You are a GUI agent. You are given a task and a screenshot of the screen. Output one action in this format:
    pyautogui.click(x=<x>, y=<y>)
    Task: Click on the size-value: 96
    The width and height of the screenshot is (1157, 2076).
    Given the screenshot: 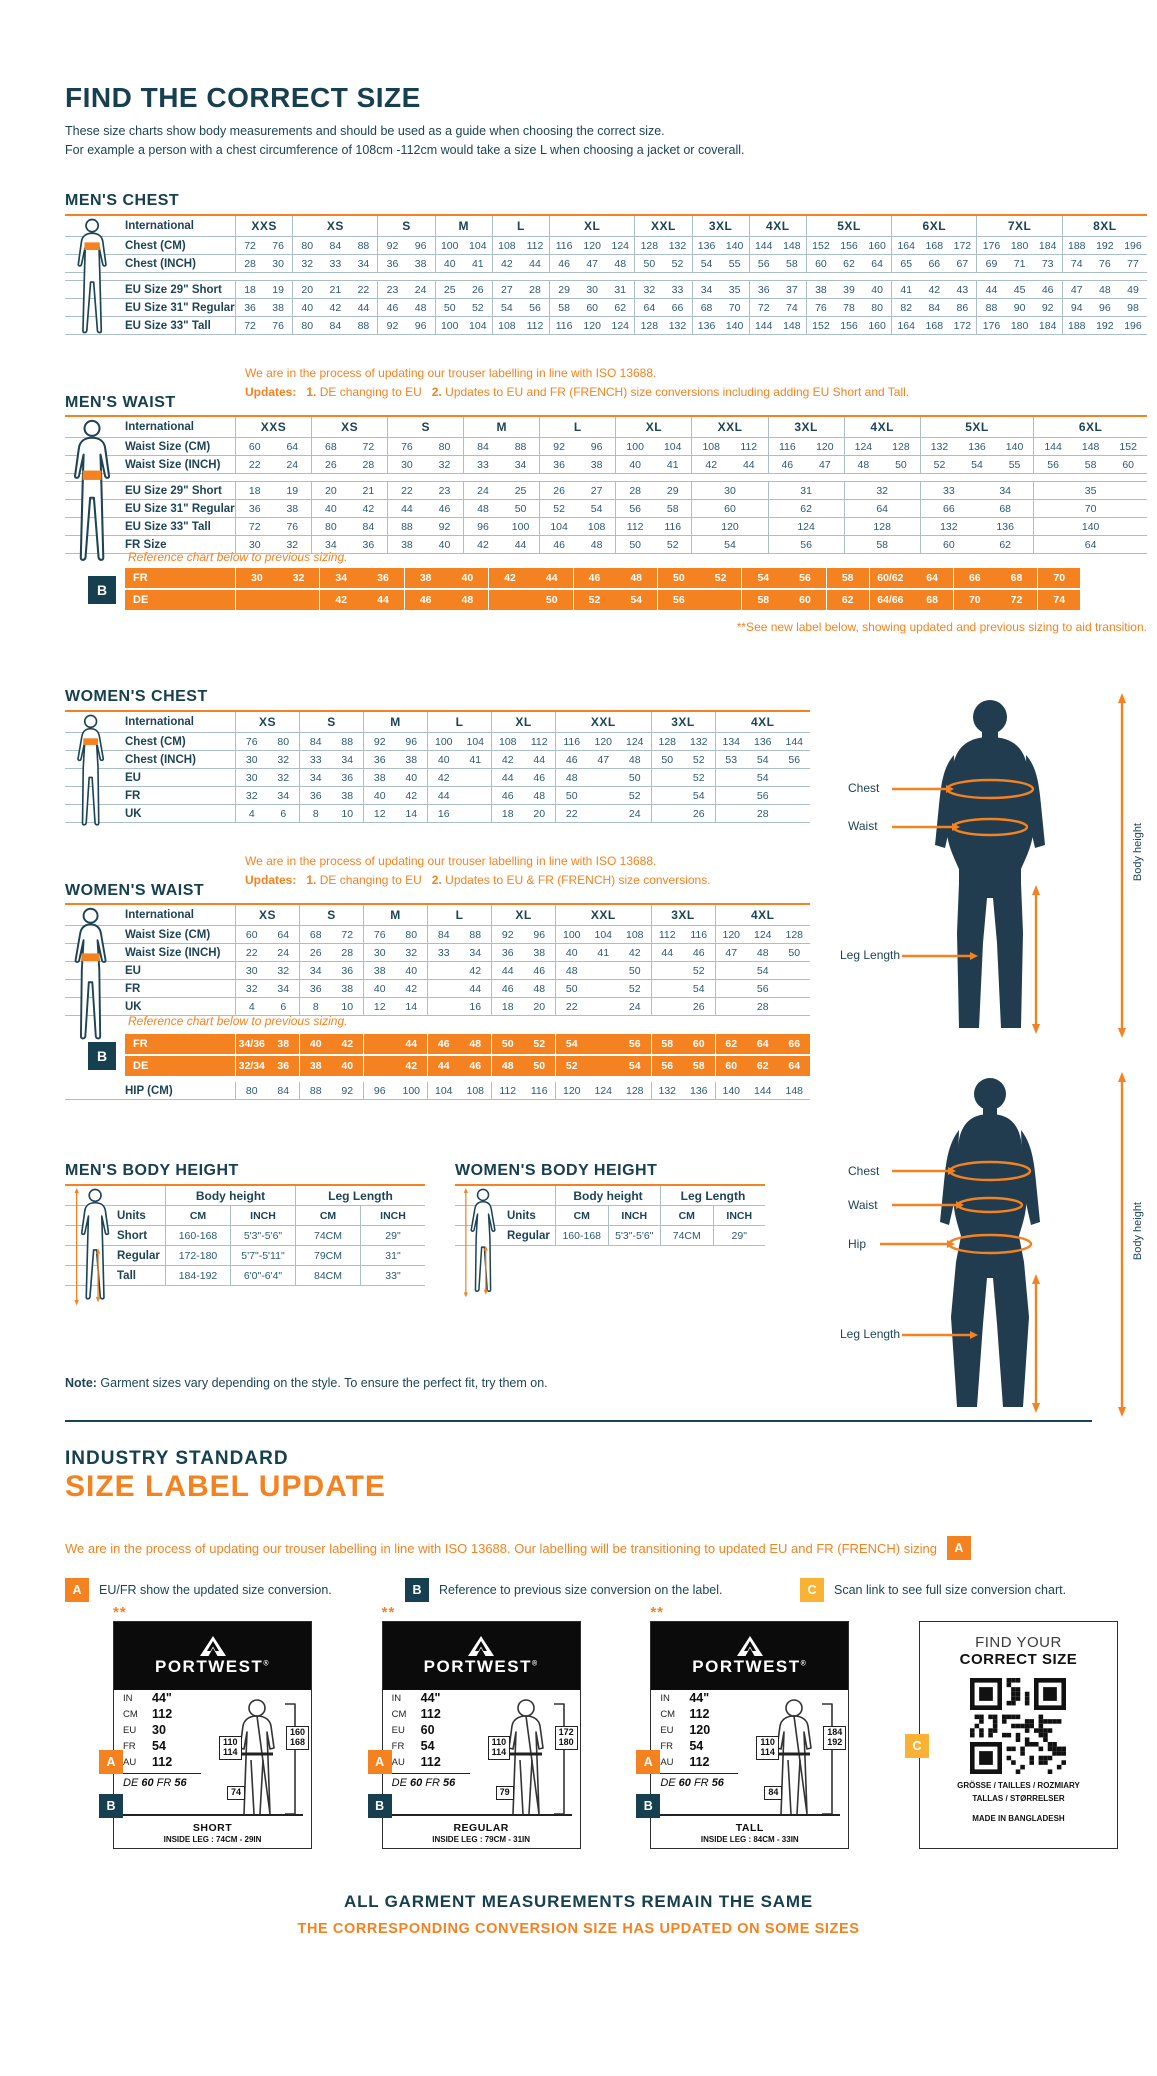 What is the action you would take?
    pyautogui.click(x=1105, y=307)
    